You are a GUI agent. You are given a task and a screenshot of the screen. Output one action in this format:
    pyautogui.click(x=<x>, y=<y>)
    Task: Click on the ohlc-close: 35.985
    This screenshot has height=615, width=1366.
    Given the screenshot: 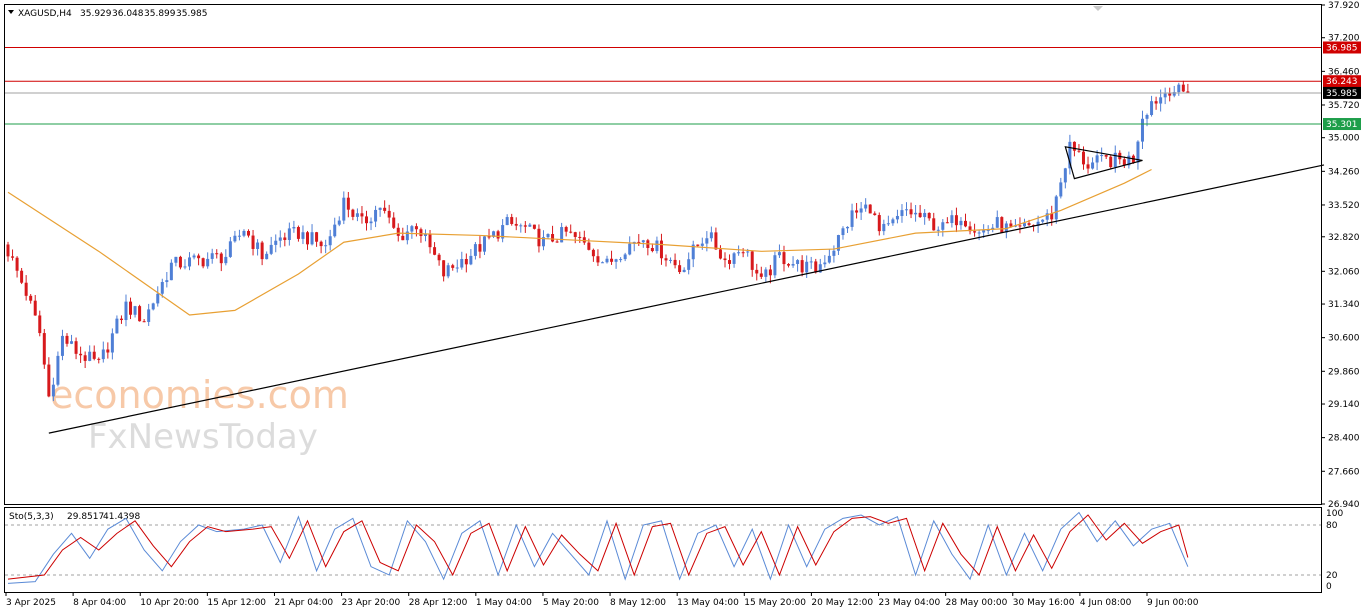 What is the action you would take?
    pyautogui.click(x=192, y=14)
    